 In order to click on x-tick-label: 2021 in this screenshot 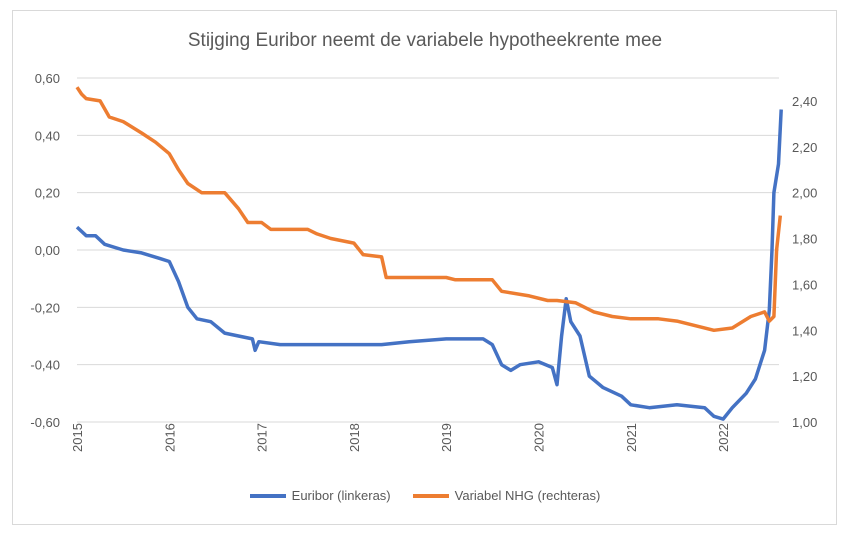, I will do `click(631, 437)`.